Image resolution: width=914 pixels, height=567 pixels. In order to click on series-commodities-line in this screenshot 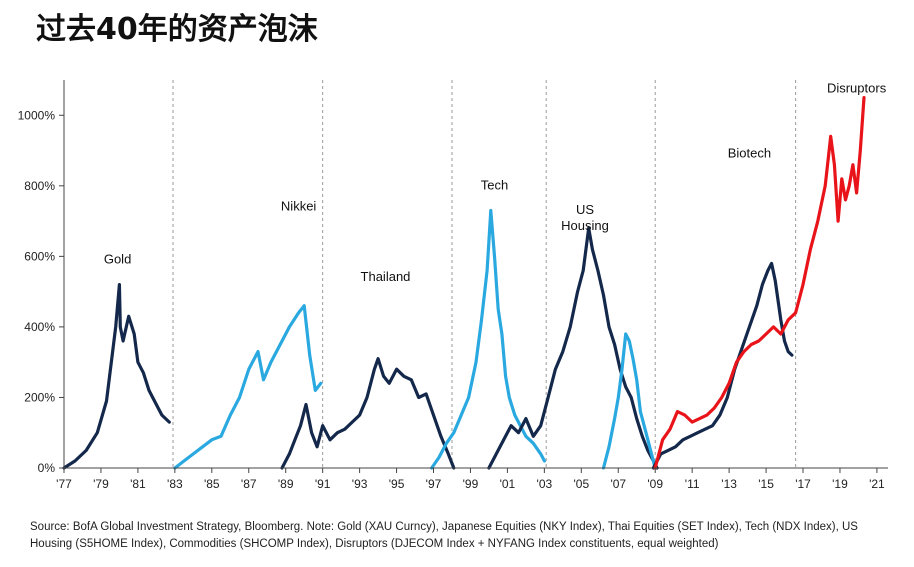, I will do `click(629, 401)`.